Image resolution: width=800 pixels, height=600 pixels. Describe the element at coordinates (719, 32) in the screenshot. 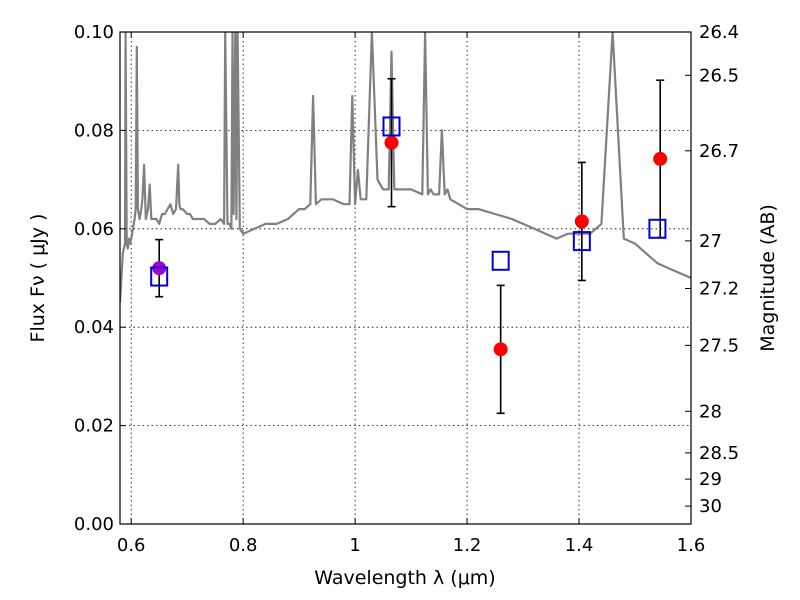

I see `y2-tick-label: 26.4` at that location.